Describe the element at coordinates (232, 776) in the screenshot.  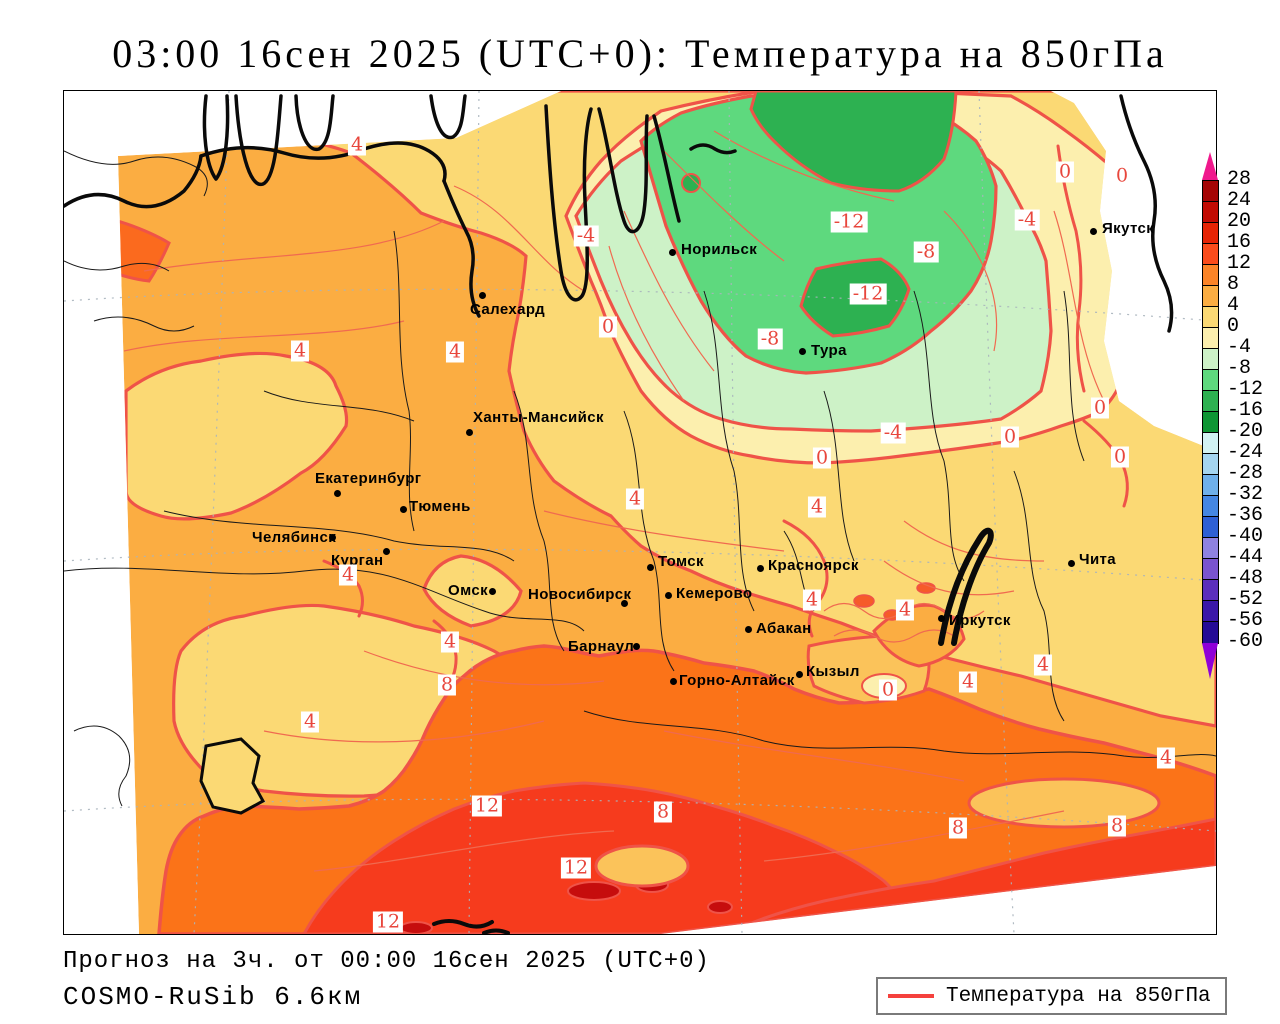
I see `lake-southwest` at that location.